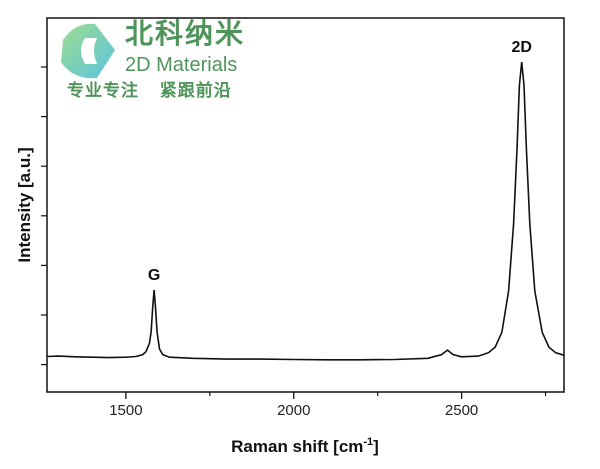  Describe the element at coordinates (293, 410) in the screenshot. I see `x-tick-label: 2000` at that location.